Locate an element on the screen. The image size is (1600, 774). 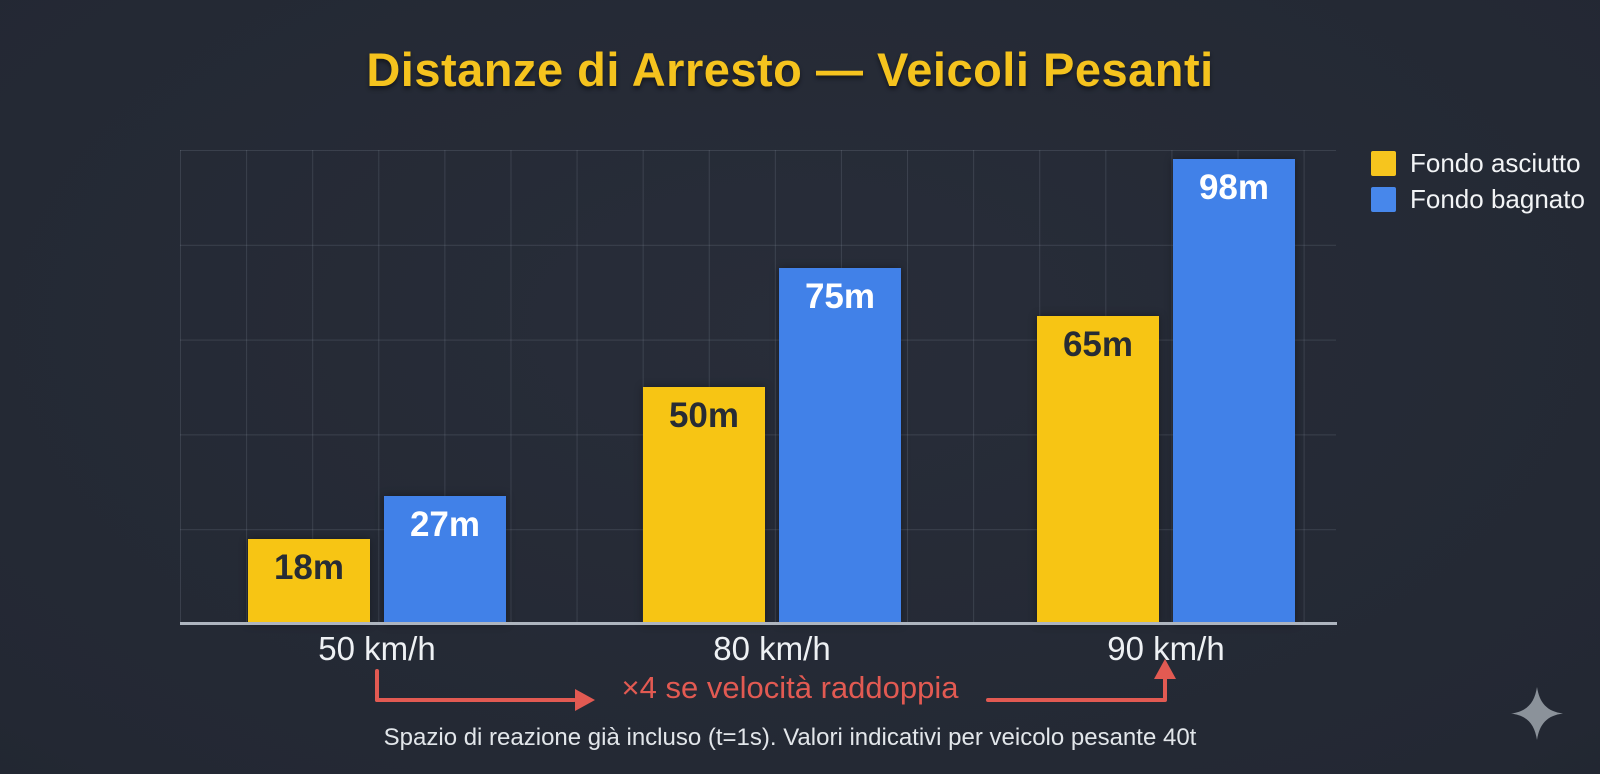
bar-fondo-bagnato-50km/h: 27m is located at coordinates (445, 560).